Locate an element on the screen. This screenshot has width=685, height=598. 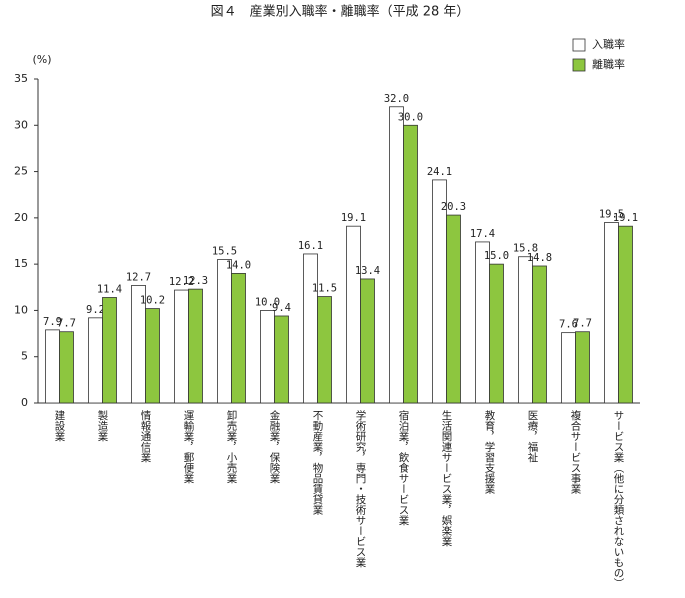
data-label: 24.1 is located at coordinates (439, 172).